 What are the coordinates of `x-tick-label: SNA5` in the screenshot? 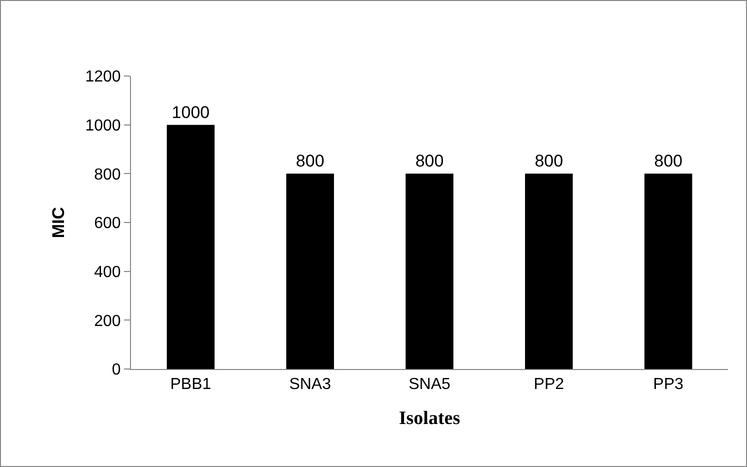 It's located at (429, 385).